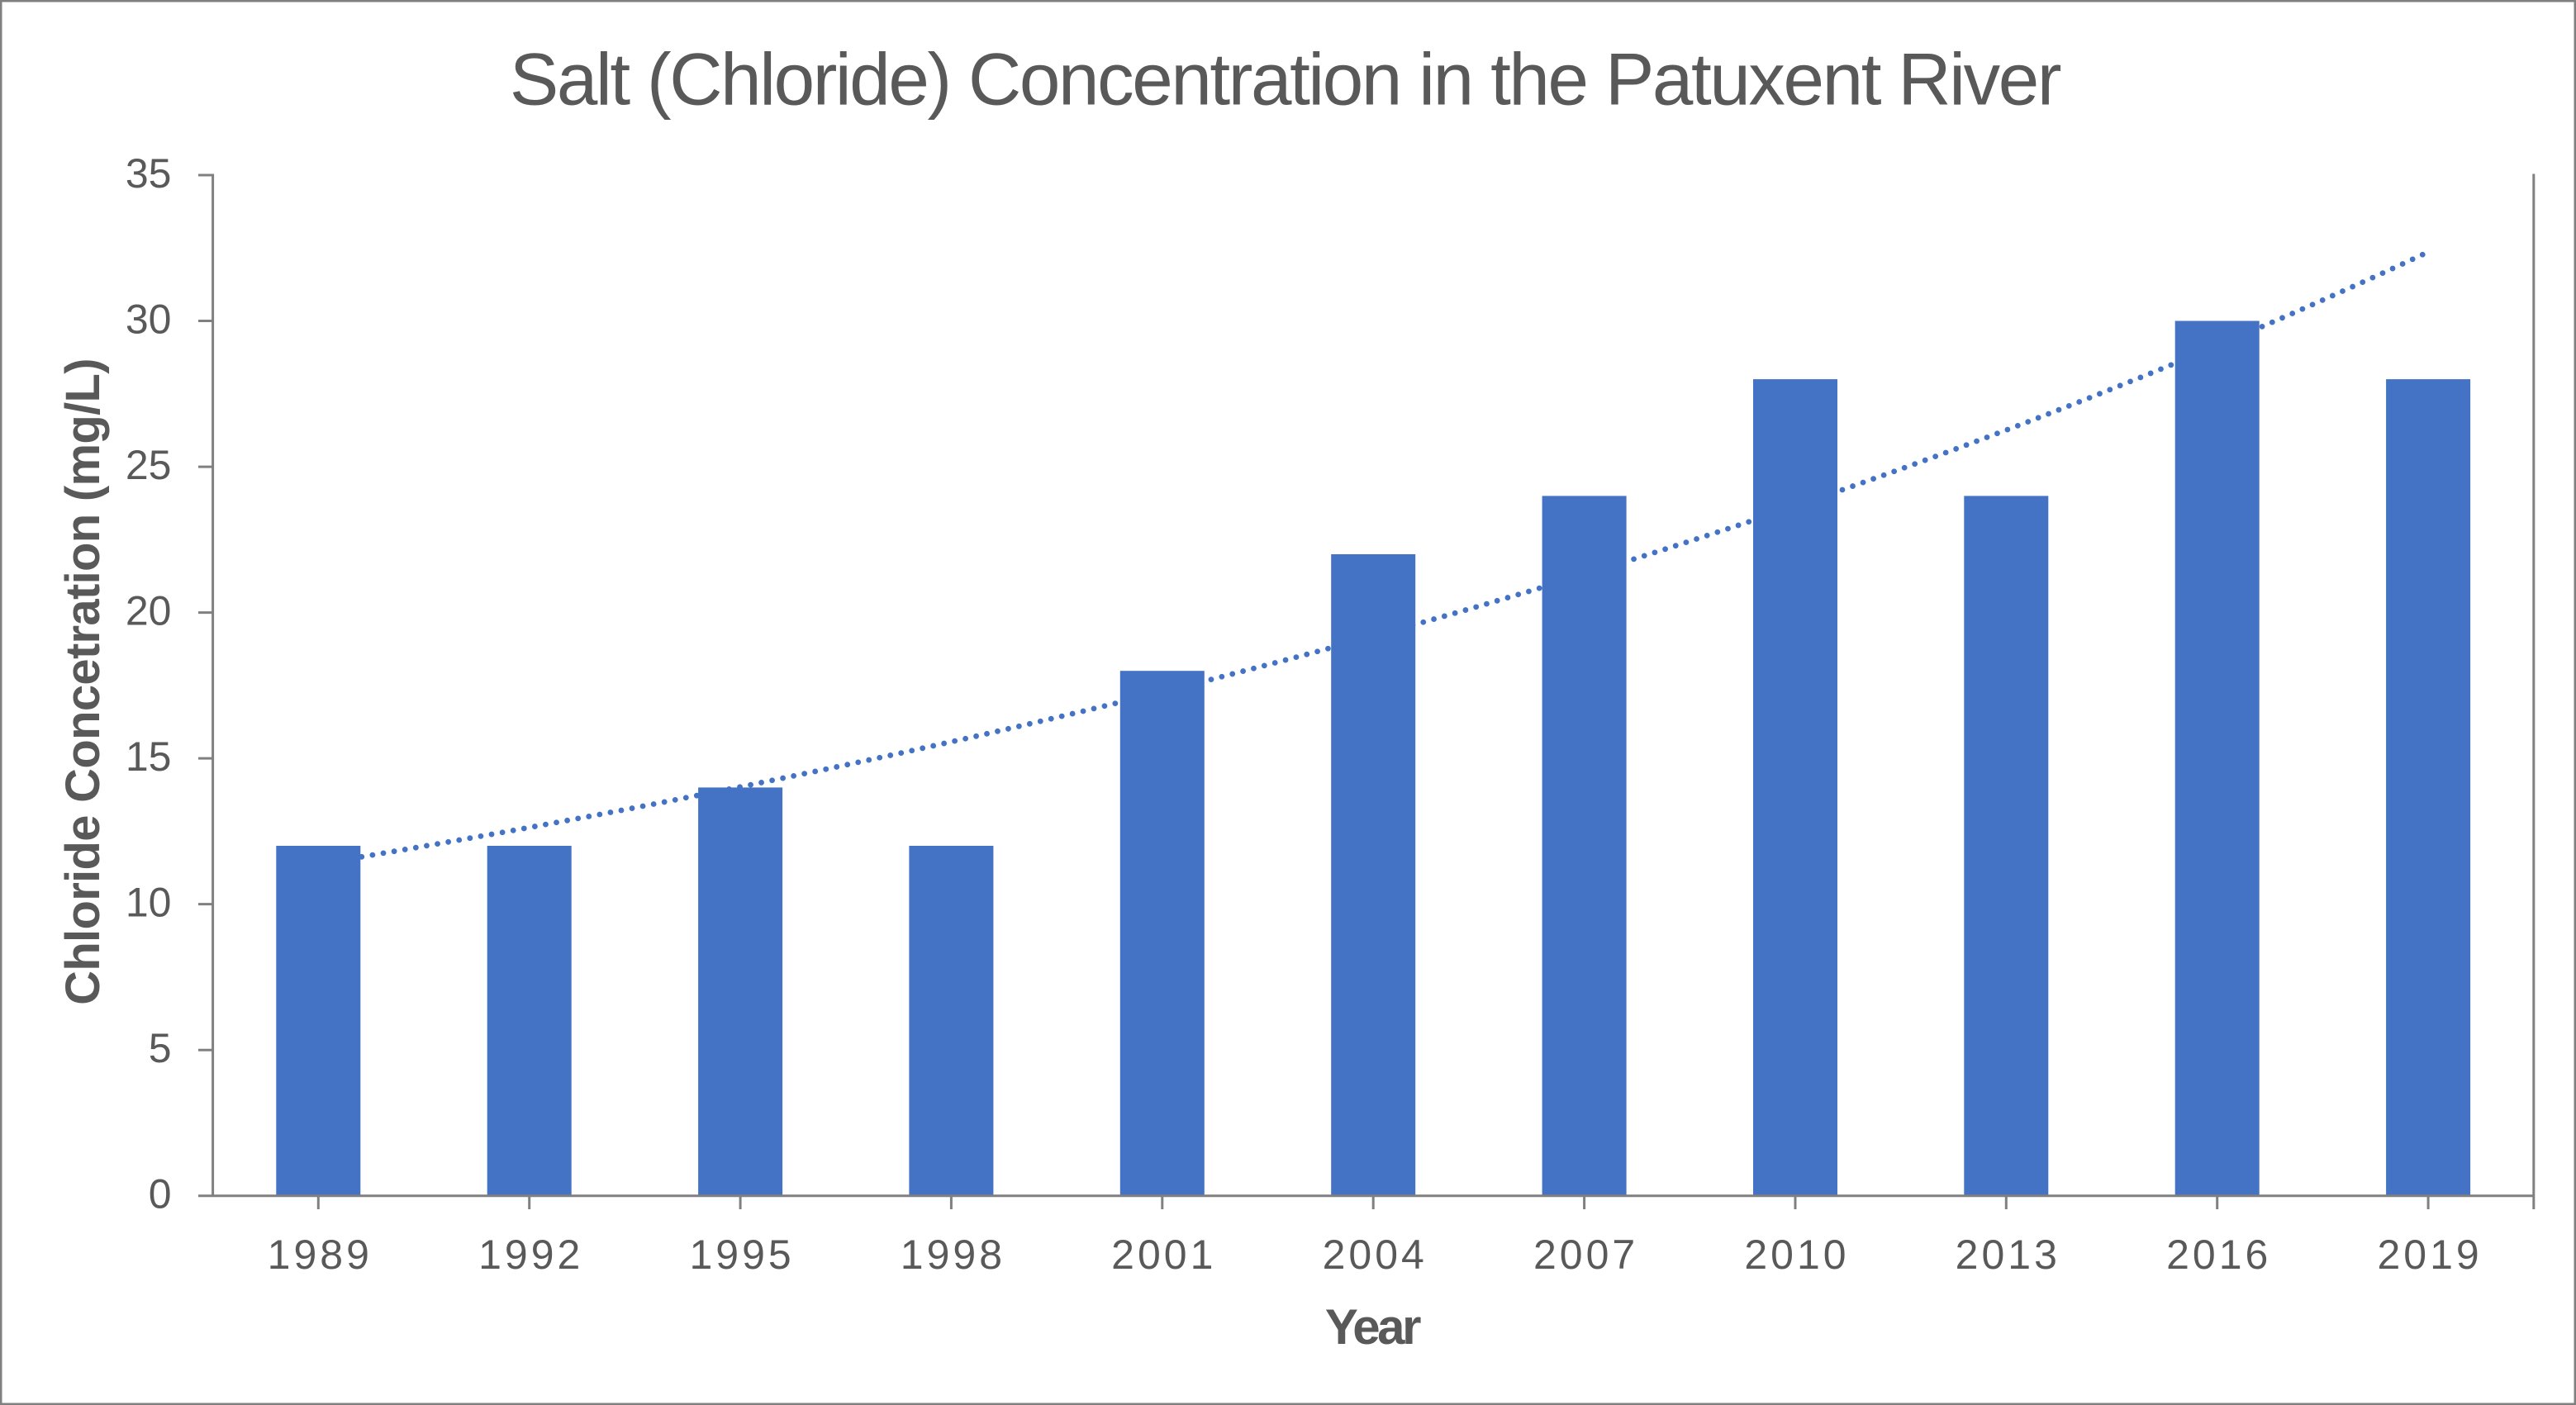  Describe the element at coordinates (320, 1255) in the screenshot. I see `svg-text: 1989` at that location.